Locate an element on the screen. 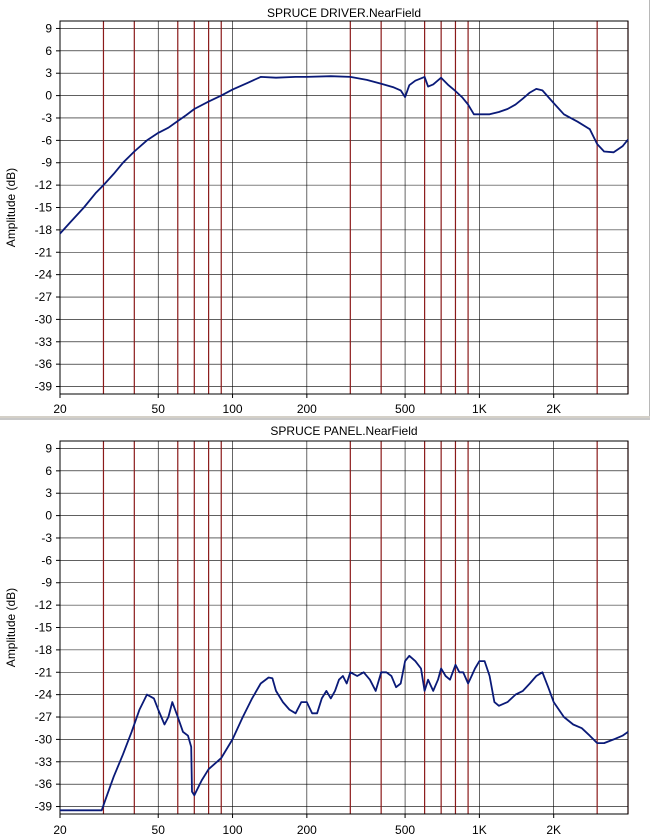 This screenshot has width=650, height=840. panel-divider is located at coordinates (325, 417).